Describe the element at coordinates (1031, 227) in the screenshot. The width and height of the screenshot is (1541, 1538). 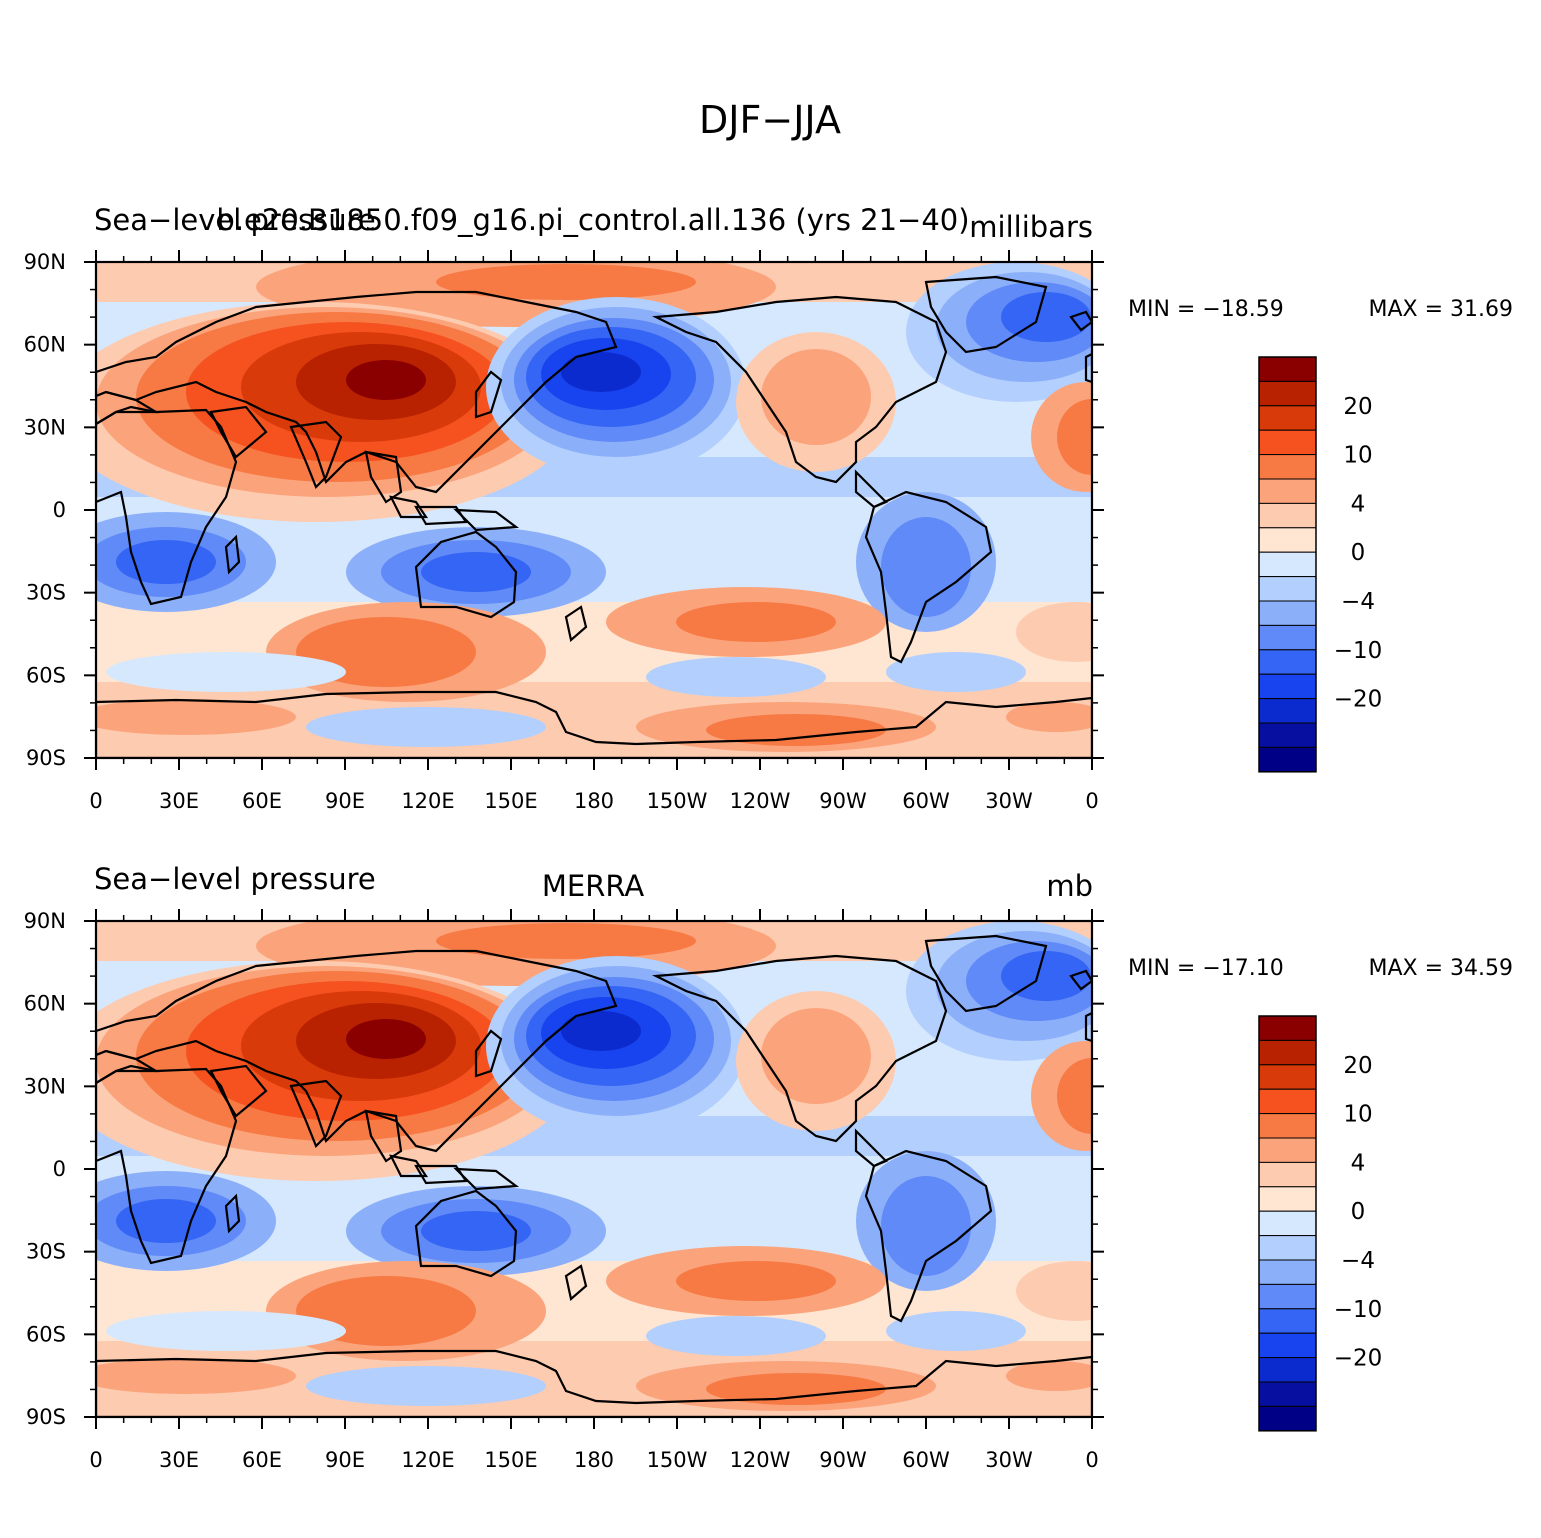
I see `panel-right-string: millibars` at that location.